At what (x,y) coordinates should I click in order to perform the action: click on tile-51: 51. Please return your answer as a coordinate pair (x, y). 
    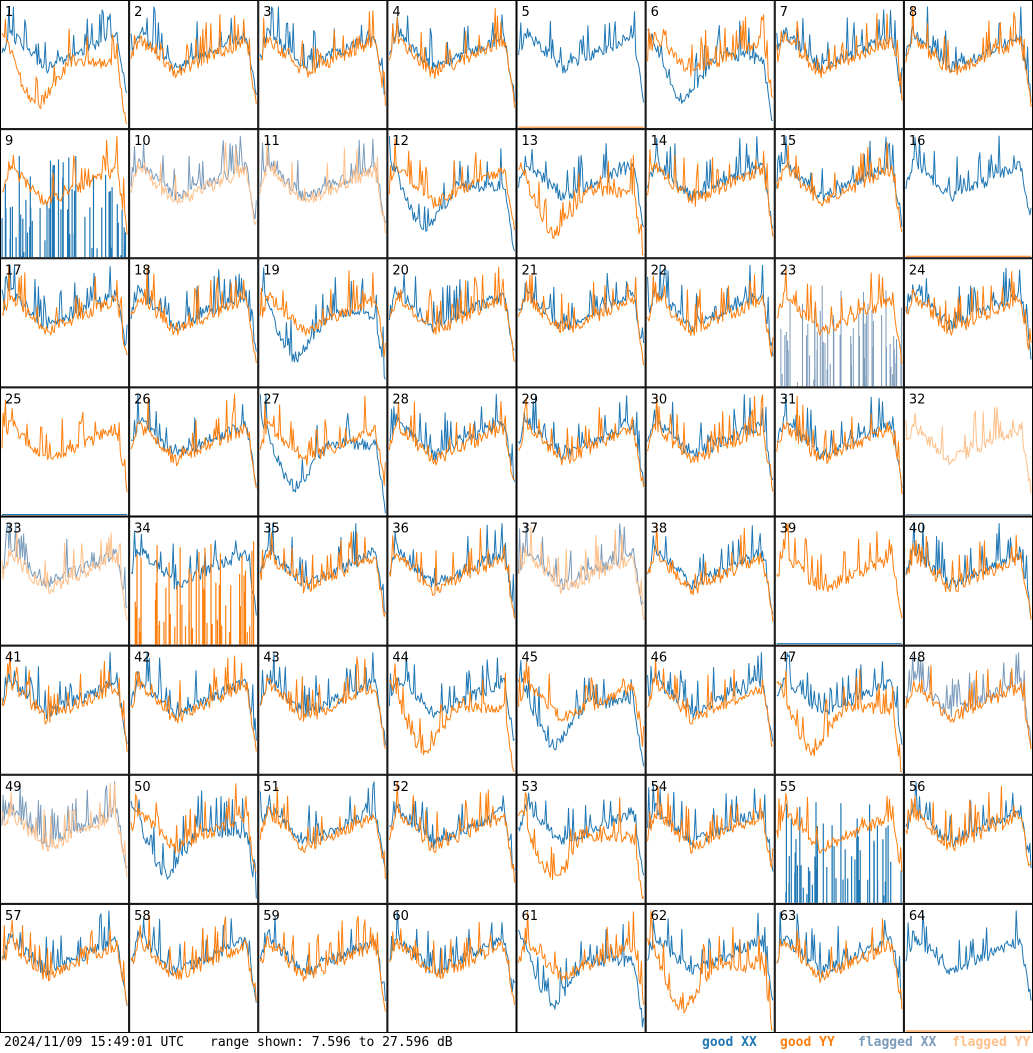
    Looking at the image, I should click on (323, 839).